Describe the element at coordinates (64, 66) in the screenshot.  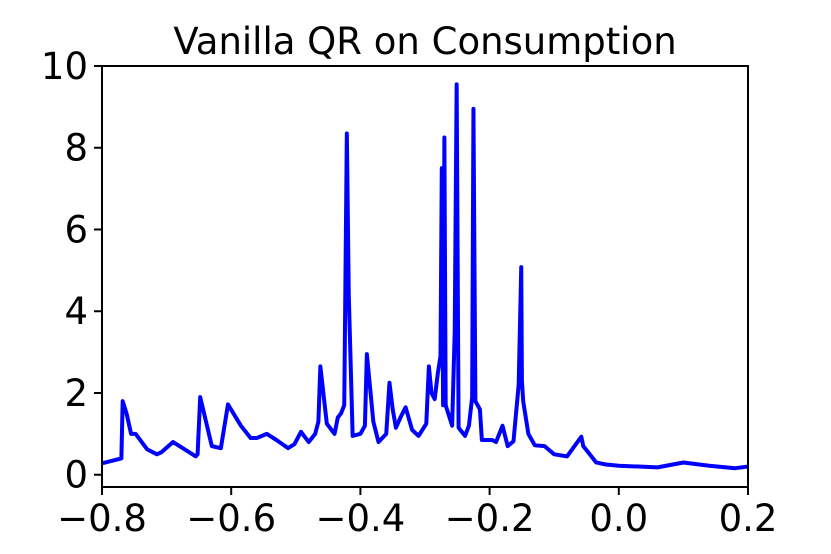
I see `y-tick-label: 10` at that location.